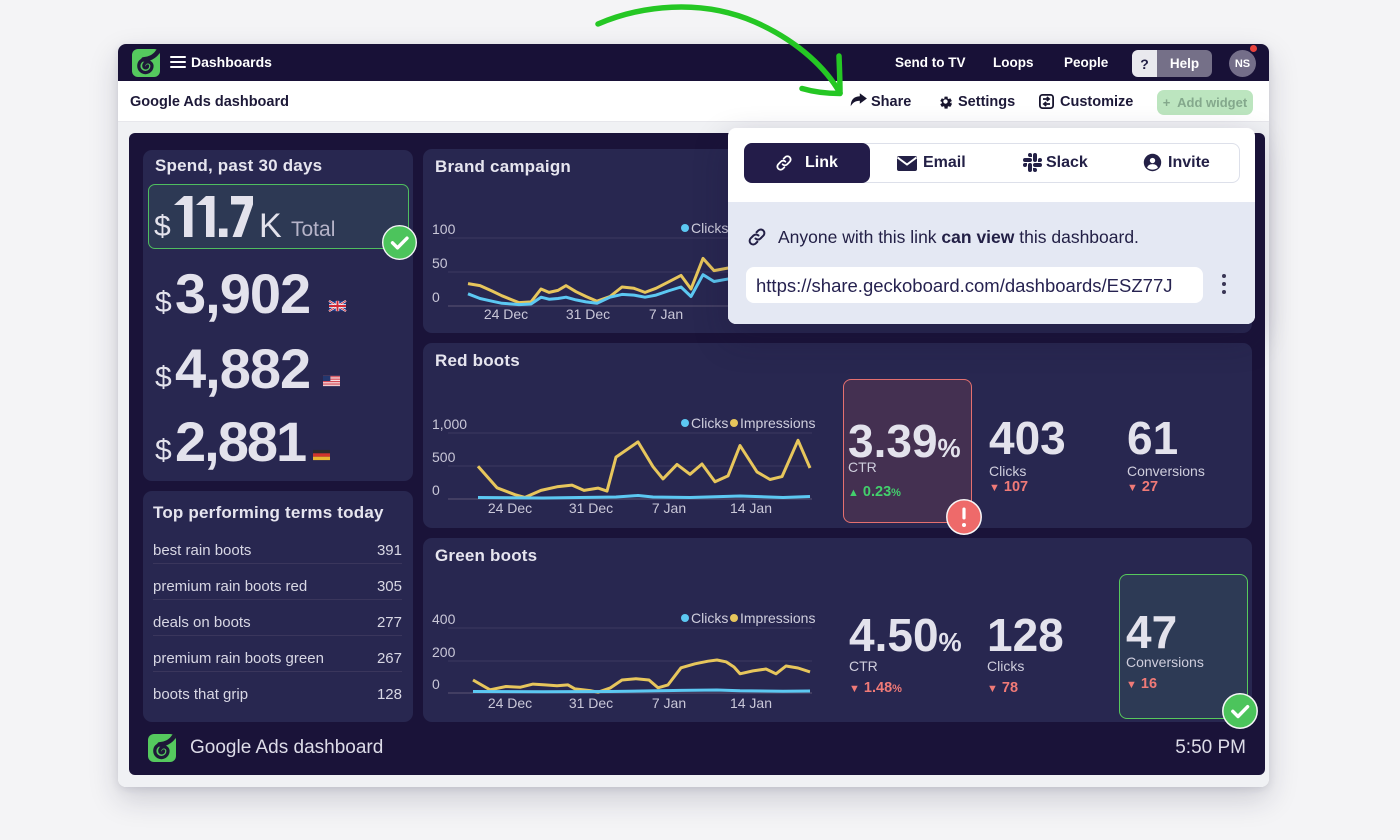 Image resolution: width=1400 pixels, height=840 pixels. I want to click on svg-text: 100, so click(444, 229).